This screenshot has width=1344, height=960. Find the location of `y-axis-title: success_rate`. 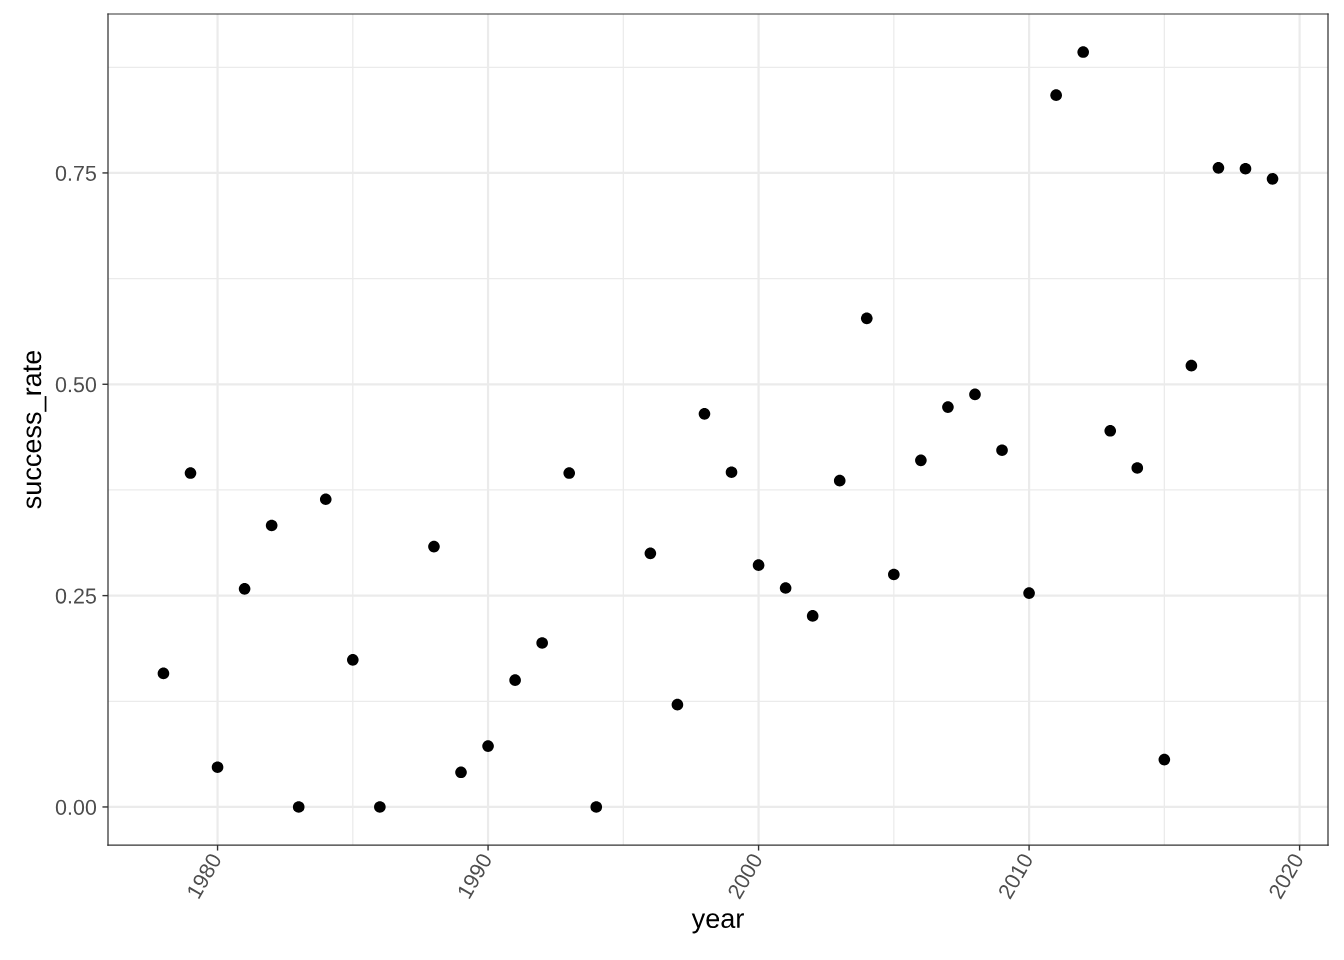

y-axis-title: success_rate is located at coordinates (35, 429).